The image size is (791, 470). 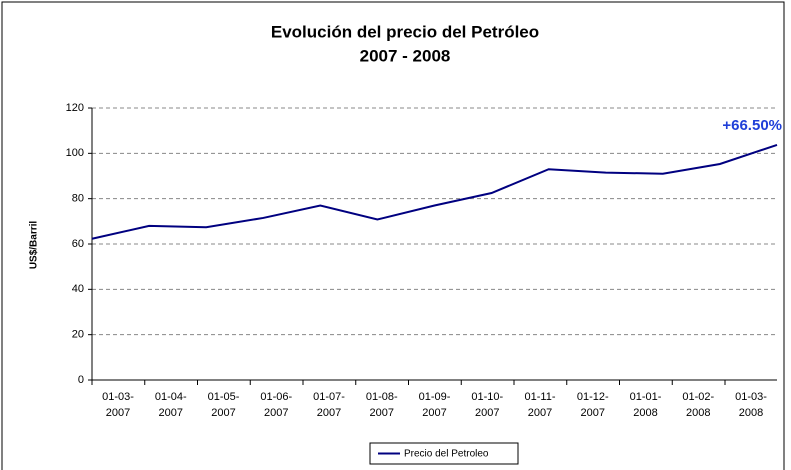 I want to click on y-tick-label: 80, so click(x=78, y=199).